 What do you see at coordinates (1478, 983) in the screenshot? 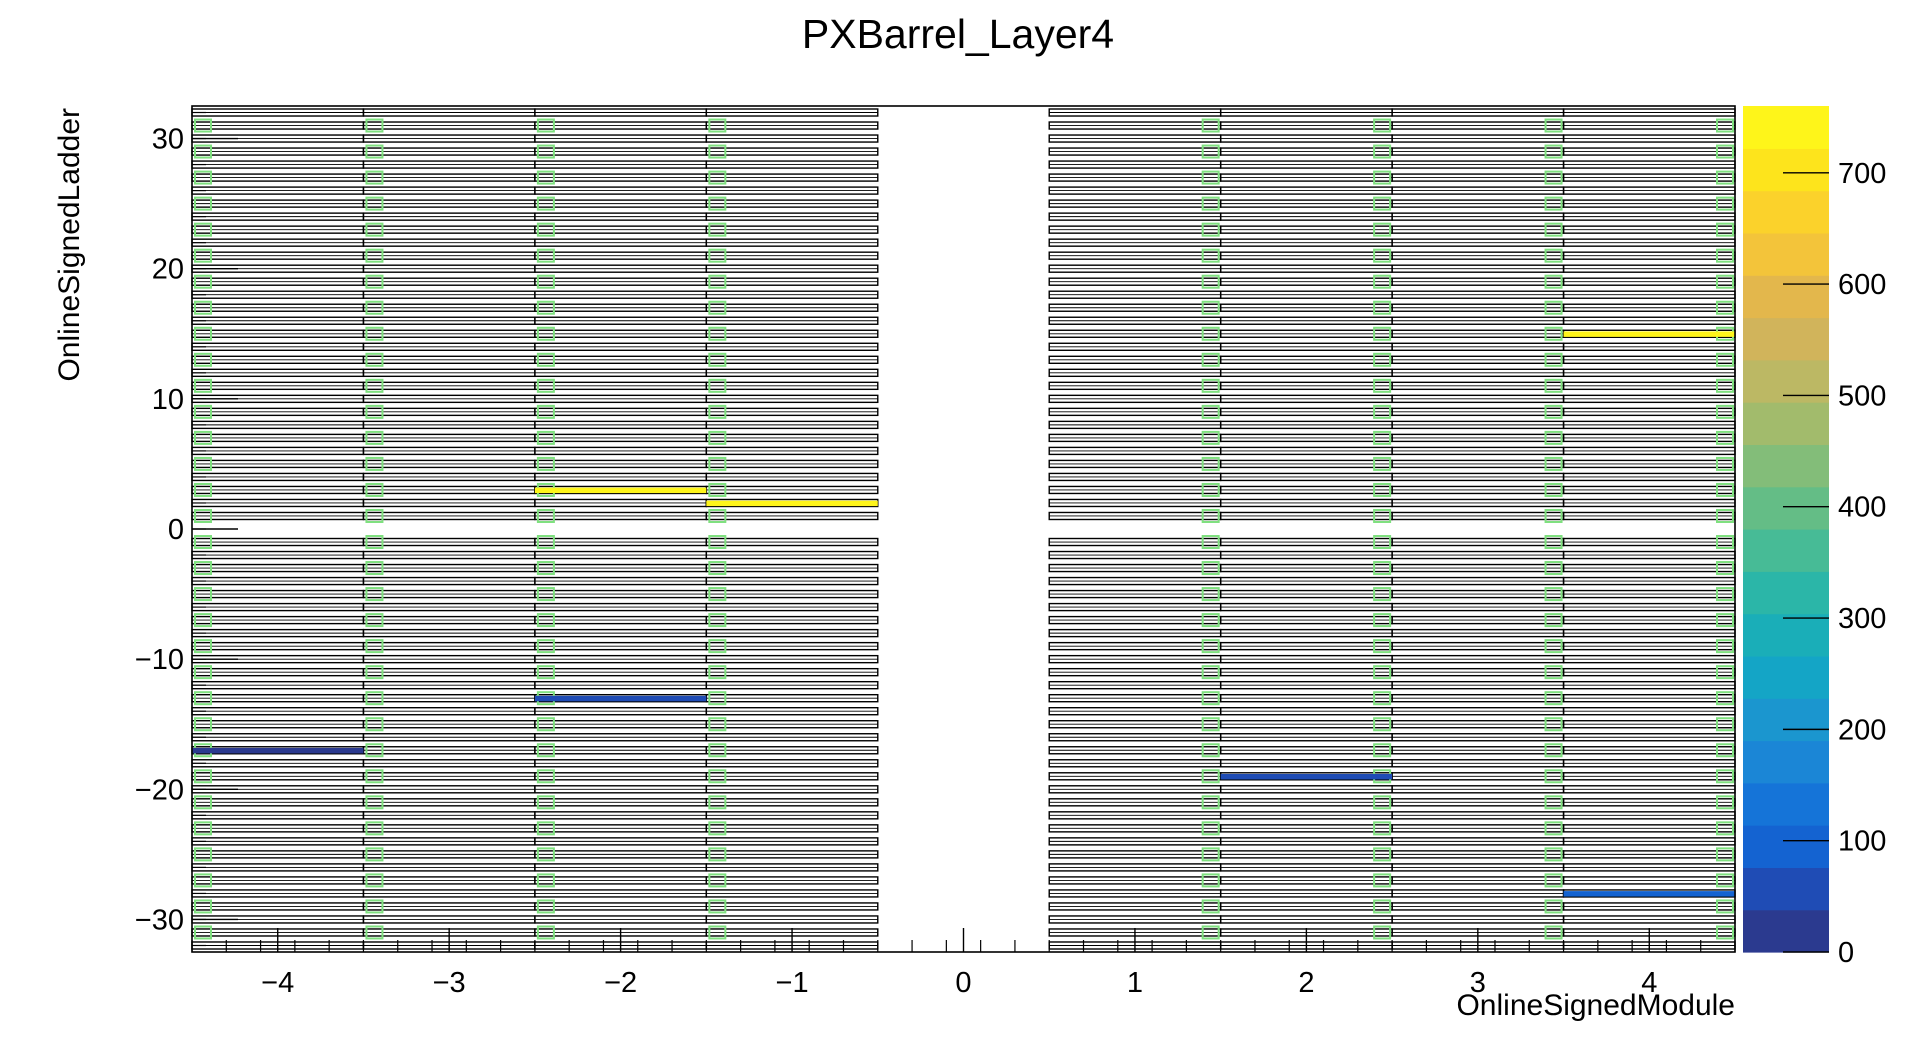
I see `x-tick-label: 3` at bounding box center [1478, 983].